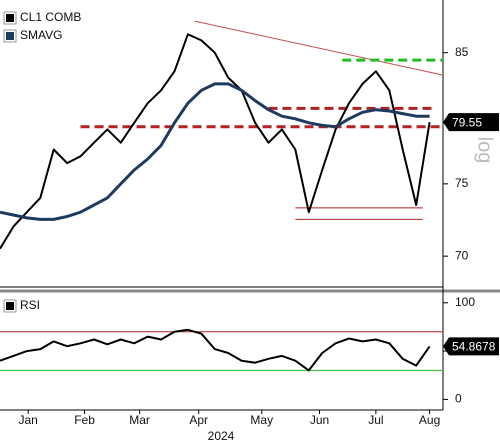 The height and width of the screenshot is (445, 500). I want to click on axis-label: log, so click(485, 150).